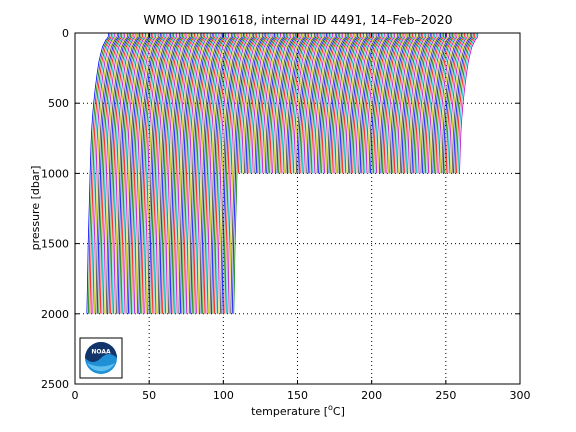 Image resolution: width=576 pixels, height=432 pixels. I want to click on x-tick-label: 200, so click(371, 395).